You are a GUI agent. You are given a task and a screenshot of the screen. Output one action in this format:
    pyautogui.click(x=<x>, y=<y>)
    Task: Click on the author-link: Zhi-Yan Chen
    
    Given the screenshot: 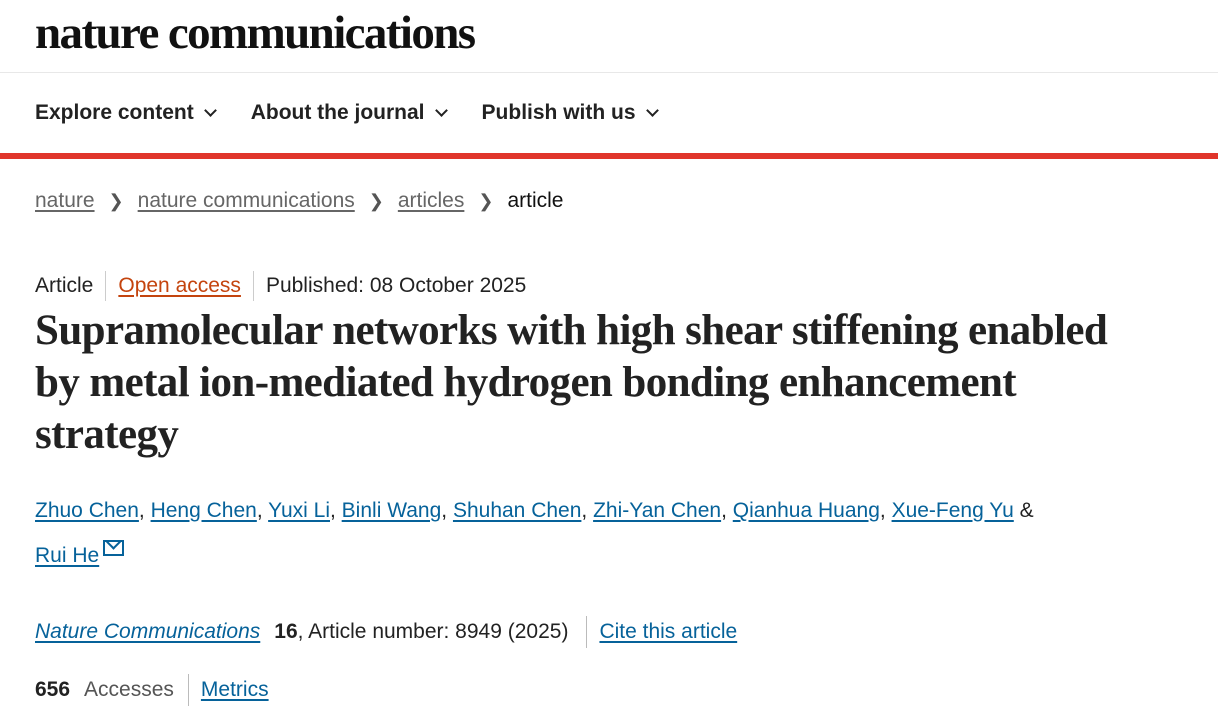 What is the action you would take?
    pyautogui.click(x=657, y=510)
    